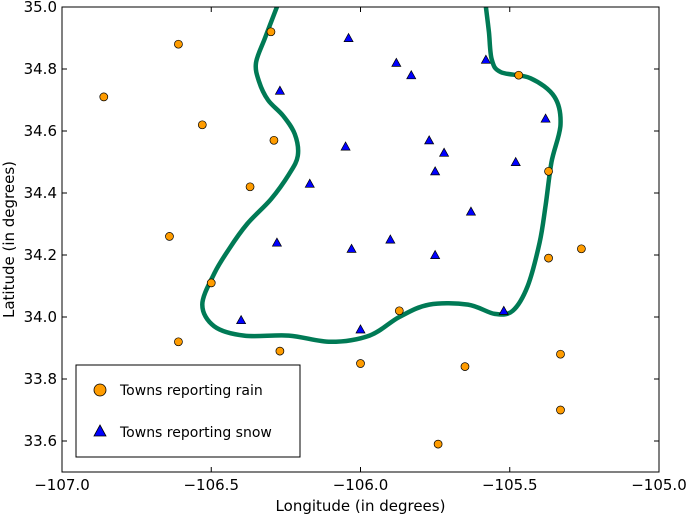 Image resolution: width=699 pixels, height=516 pixels. I want to click on legend-box, so click(188, 411).